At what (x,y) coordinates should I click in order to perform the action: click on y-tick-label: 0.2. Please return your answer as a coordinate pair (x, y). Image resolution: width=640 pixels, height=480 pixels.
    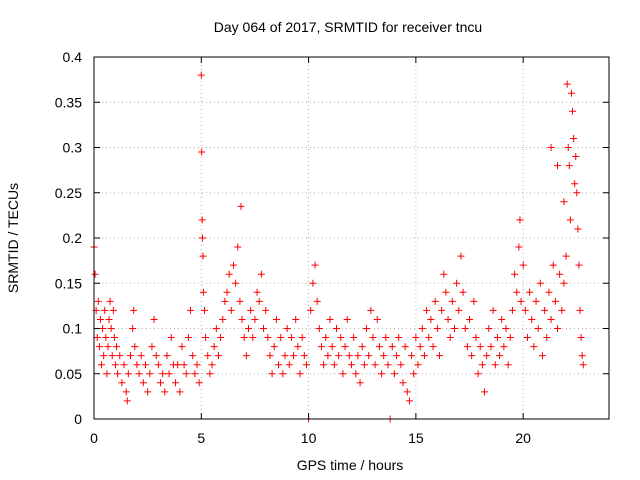
    Looking at the image, I should click on (73, 238).